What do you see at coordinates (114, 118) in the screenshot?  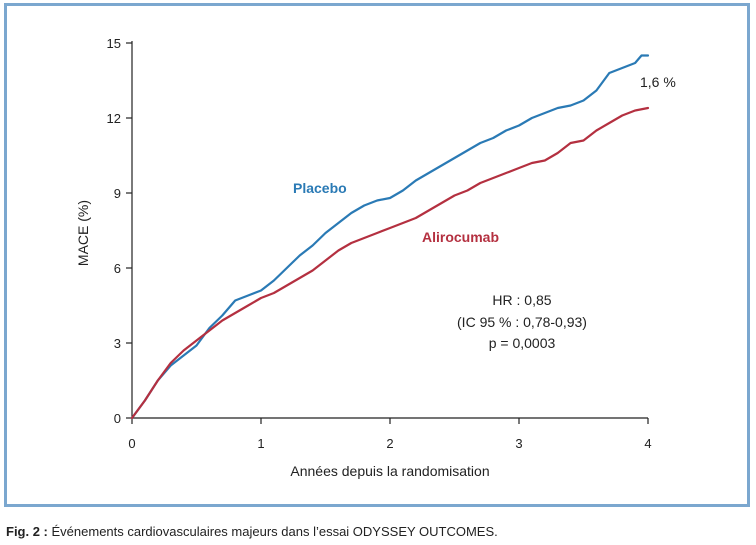 I see `y-tick-label-12: 12` at bounding box center [114, 118].